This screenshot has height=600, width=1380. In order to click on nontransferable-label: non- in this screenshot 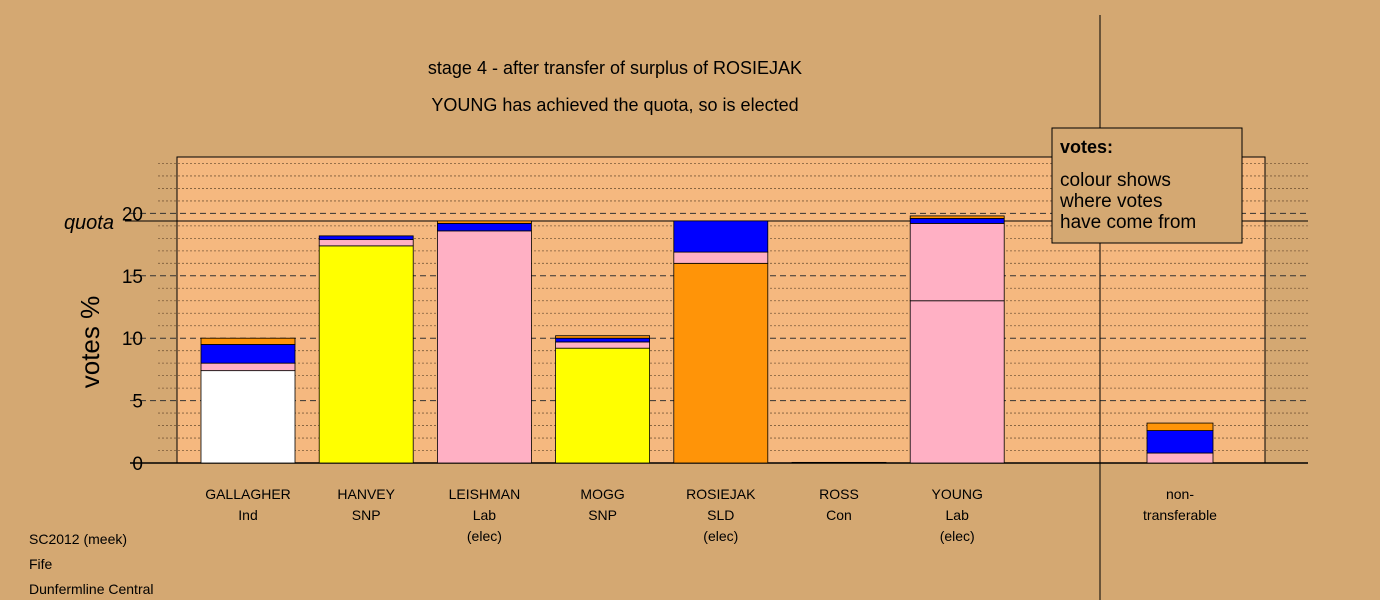, I will do `click(1180, 494)`.